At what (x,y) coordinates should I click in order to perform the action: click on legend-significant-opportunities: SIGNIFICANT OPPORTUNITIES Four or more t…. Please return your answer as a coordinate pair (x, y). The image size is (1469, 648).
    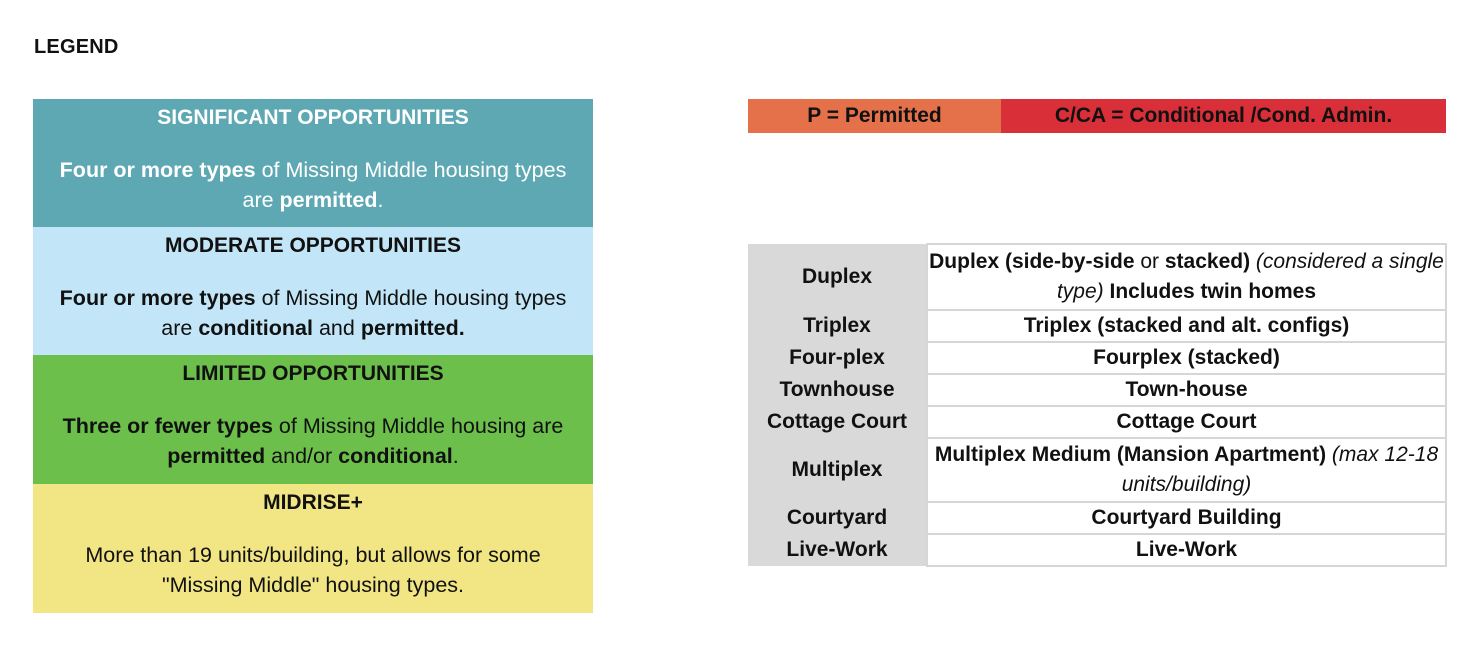
    Looking at the image, I should click on (313, 163).